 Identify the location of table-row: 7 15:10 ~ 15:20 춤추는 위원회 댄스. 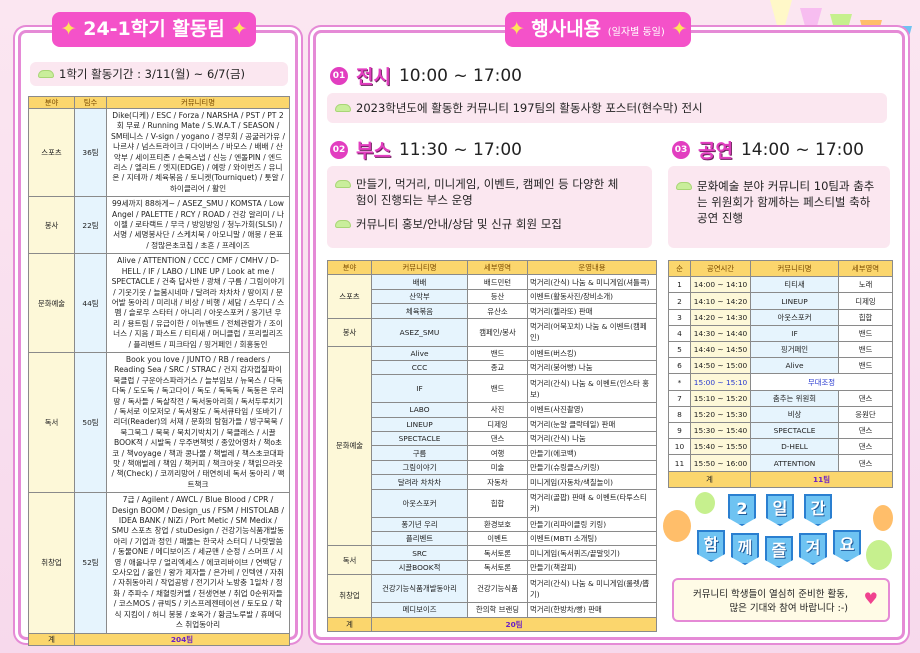
(780, 398).